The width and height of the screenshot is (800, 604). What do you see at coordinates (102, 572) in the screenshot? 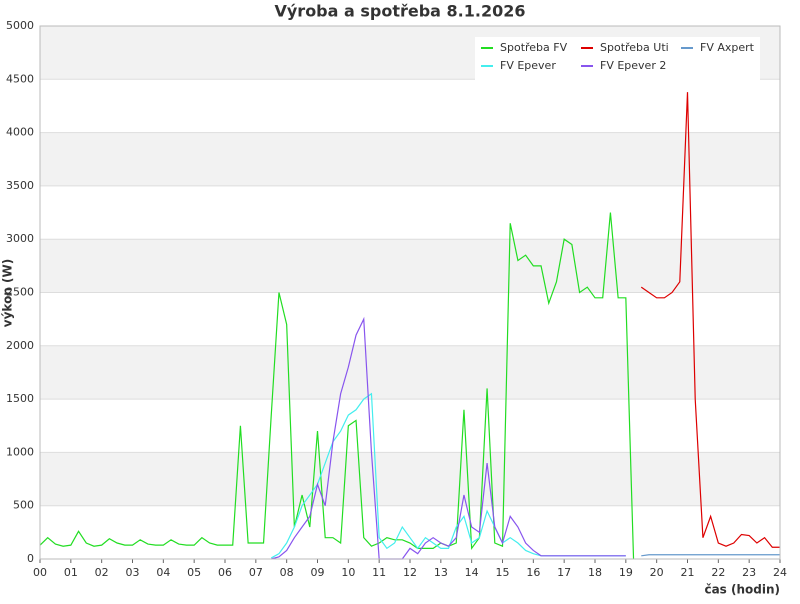
I see `x-tick-label: 02` at bounding box center [102, 572].